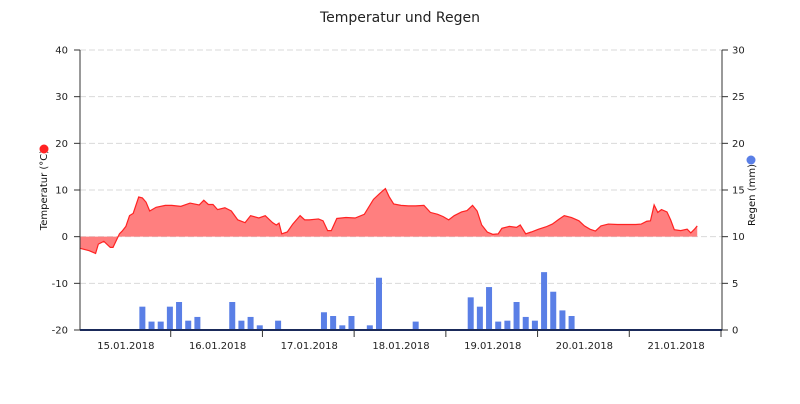 This screenshot has height=404, width=800. I want to click on right-tick-label: 0, so click(735, 331).